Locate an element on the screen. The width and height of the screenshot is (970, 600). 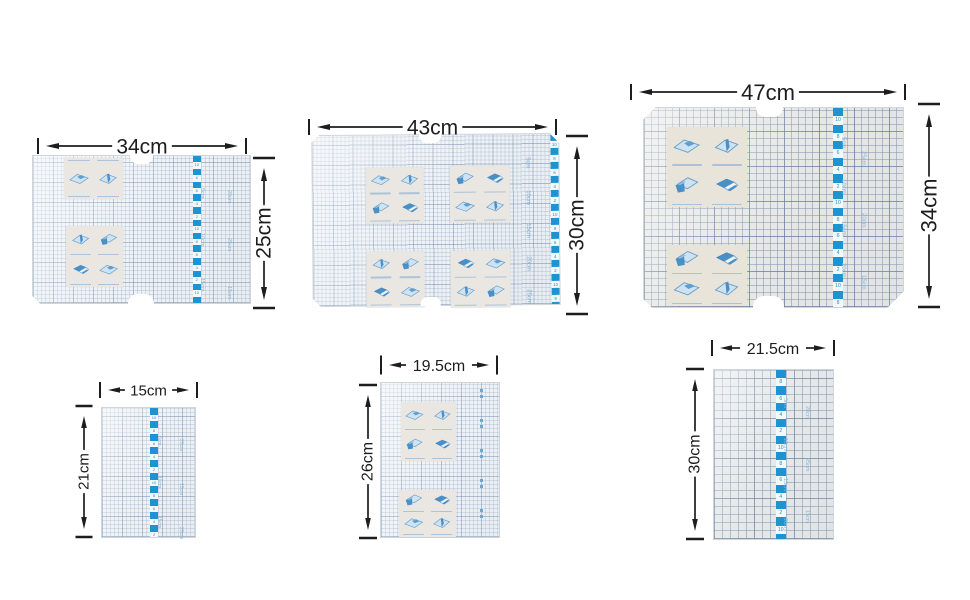
svg-text: 34cm is located at coordinates (929, 206).